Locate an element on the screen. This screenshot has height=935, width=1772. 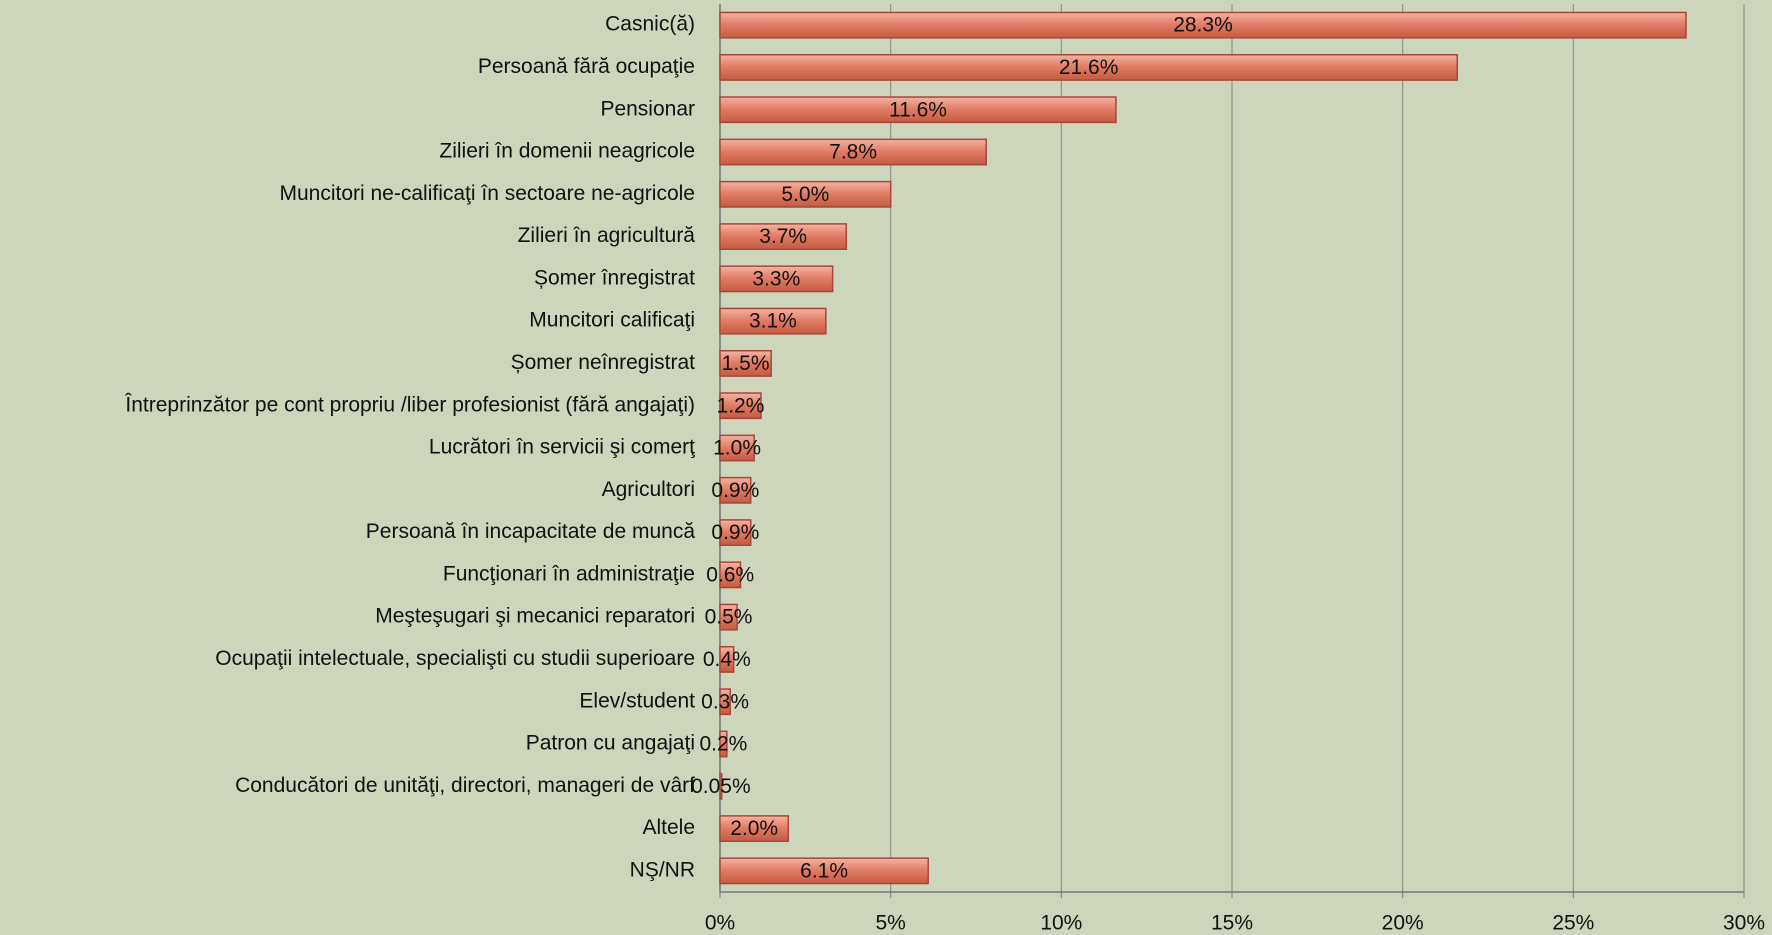
value-label: 3.3% is located at coordinates (776, 278).